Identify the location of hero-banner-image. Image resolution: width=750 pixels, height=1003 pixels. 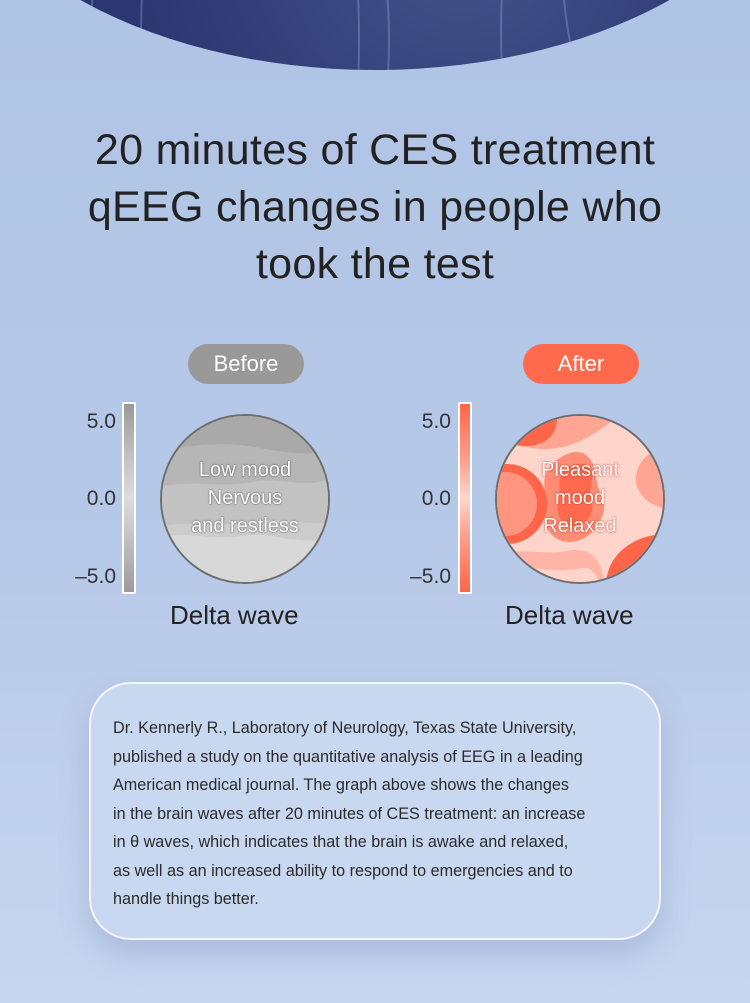
(375, 35).